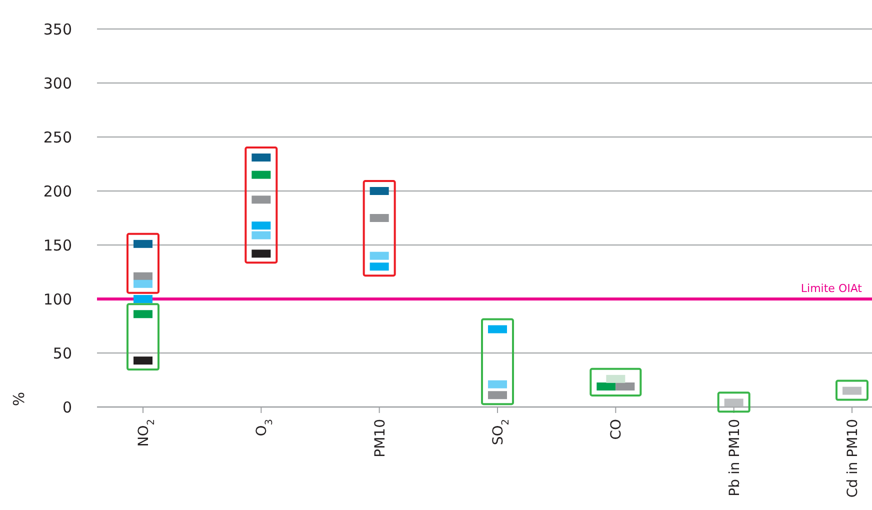  What do you see at coordinates (616, 429) in the screenshot?
I see `x-tick-label: CO` at bounding box center [616, 429].